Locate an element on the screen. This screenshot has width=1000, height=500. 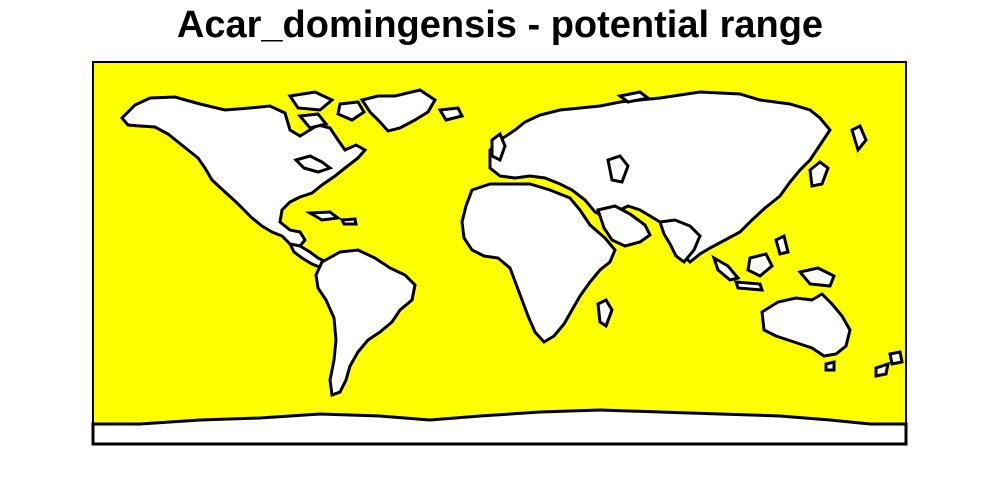
borneo is located at coordinates (760, 265).